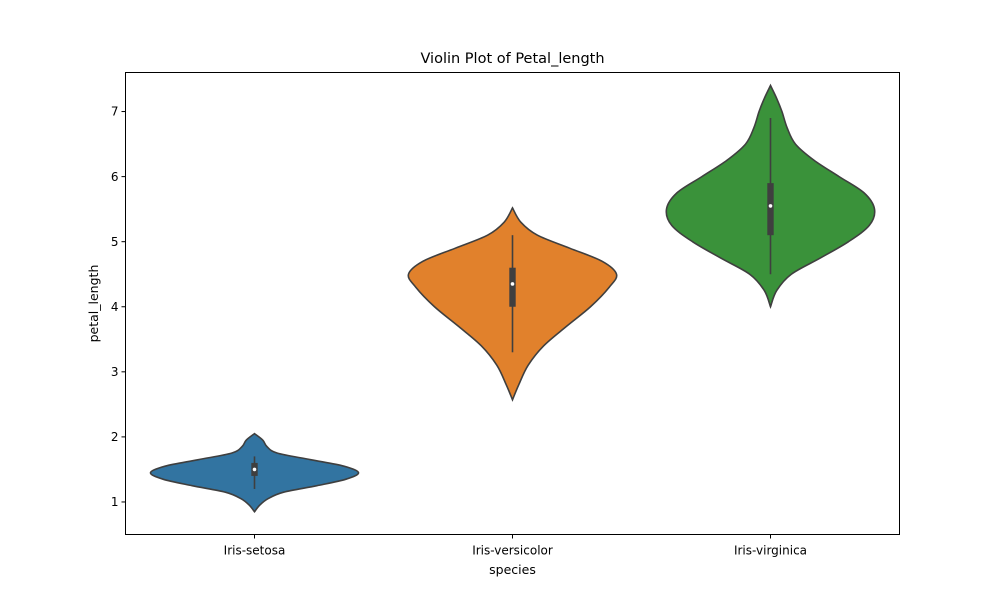 This screenshot has width=1000, height=600. I want to click on x-tick-label: Iris-setosa, so click(255, 551).